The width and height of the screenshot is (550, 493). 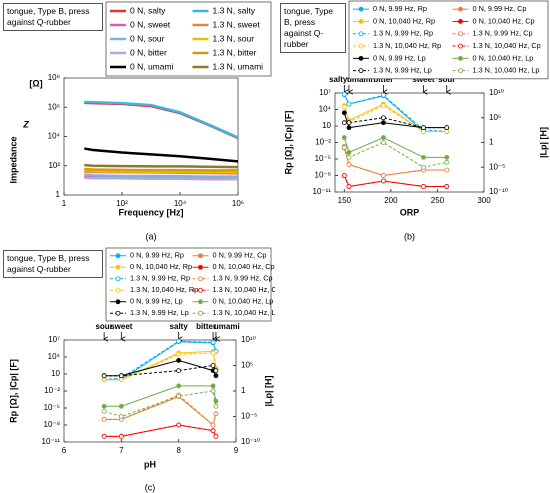 What do you see at coordinates (503, 33) in the screenshot?
I see `legend-label: 1.3 N, 9.99 Hz, Cp` at bounding box center [503, 33].